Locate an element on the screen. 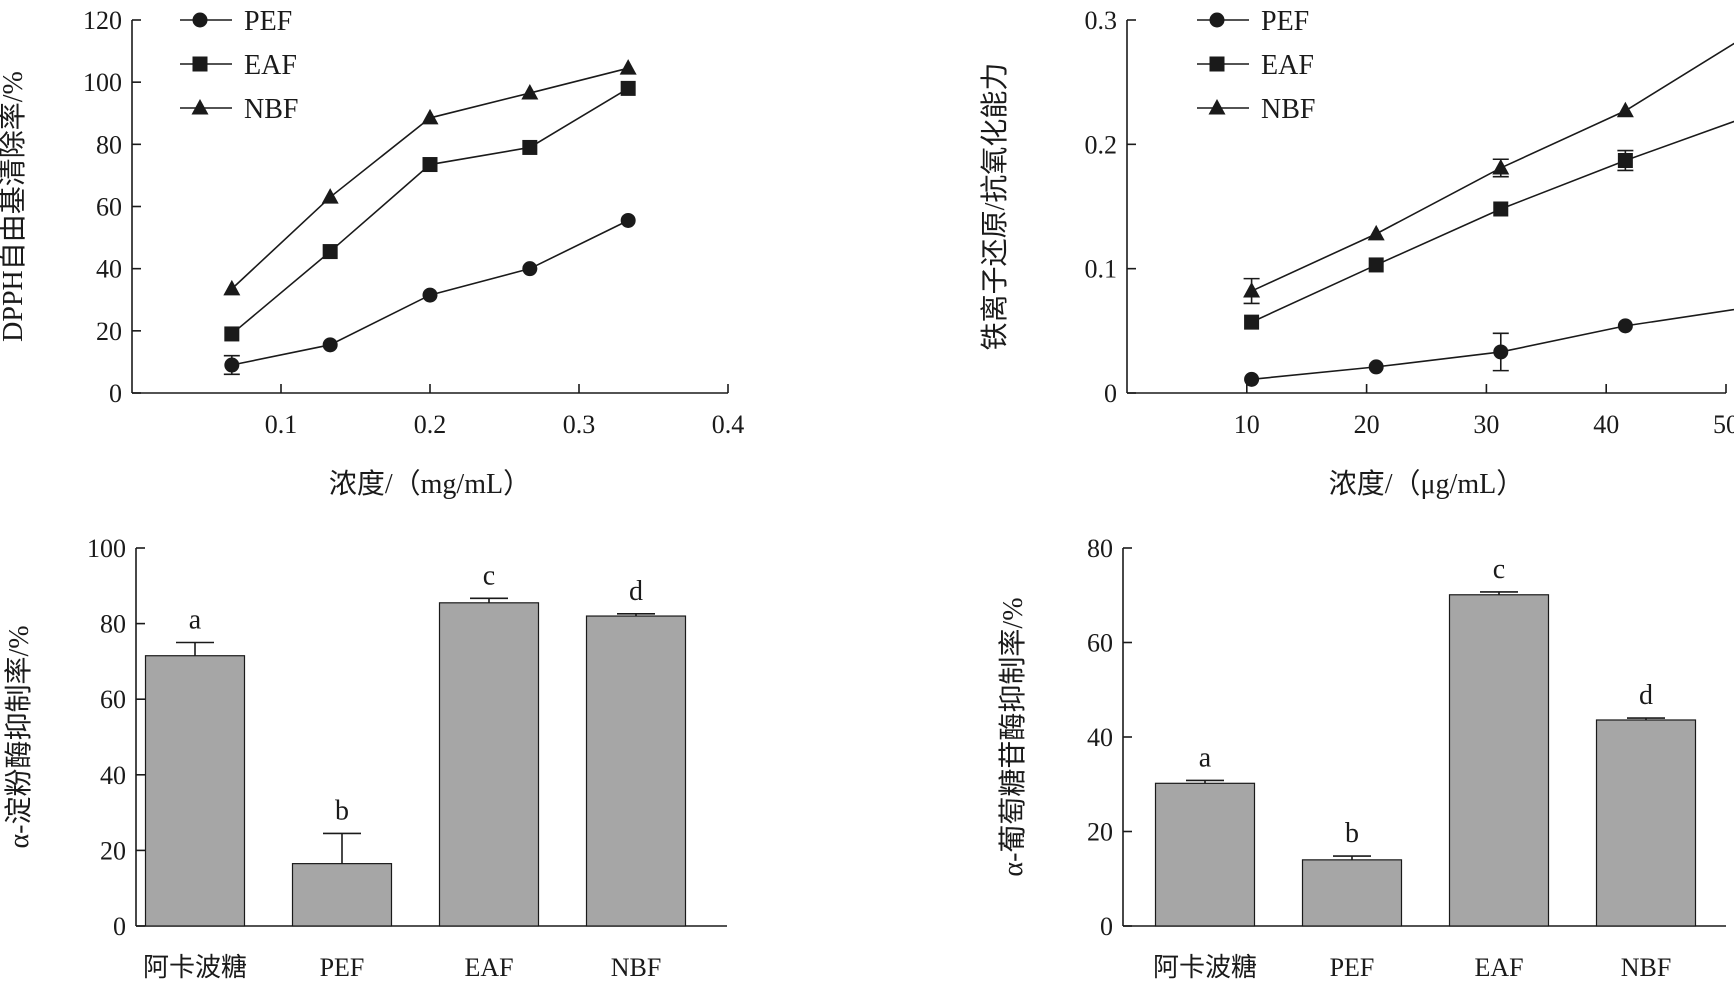  x-tick-label: 0.2 is located at coordinates (430, 424).